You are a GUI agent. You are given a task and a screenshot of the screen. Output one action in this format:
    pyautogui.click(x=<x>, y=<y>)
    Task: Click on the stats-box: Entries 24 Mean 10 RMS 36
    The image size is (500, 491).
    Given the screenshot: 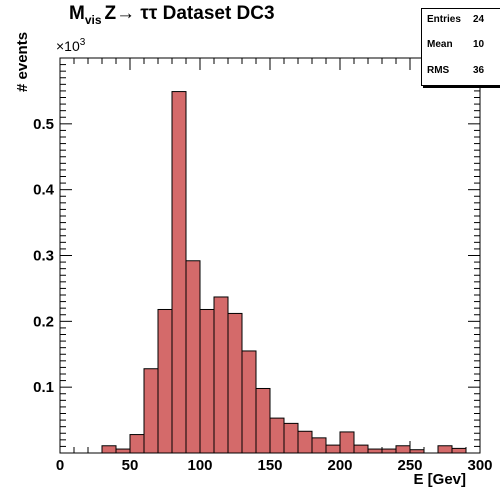 What is the action you would take?
    pyautogui.click(x=460, y=47)
    